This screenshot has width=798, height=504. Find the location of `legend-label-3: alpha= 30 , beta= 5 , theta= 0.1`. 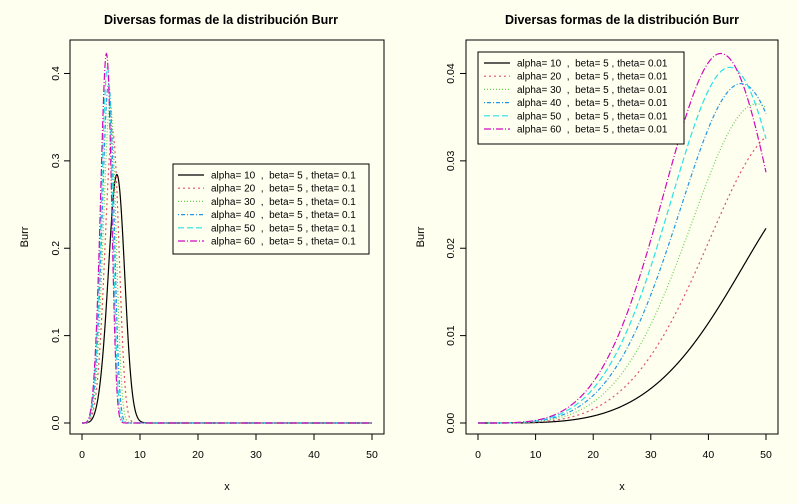

legend-label-3: alpha= 30 , beta= 5 , theta= 0.1 is located at coordinates (283, 202).